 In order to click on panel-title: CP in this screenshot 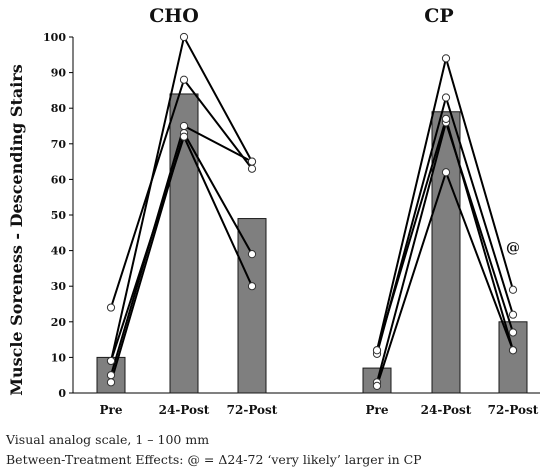, I will do `click(438, 16)`.